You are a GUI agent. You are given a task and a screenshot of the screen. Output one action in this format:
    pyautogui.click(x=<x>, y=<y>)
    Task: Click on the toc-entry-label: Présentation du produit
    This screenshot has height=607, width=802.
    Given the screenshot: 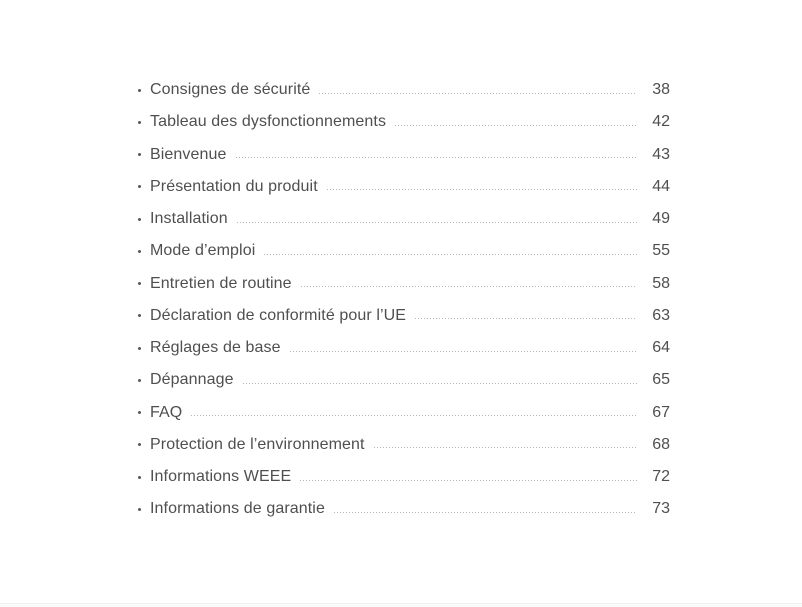 What is the action you would take?
    pyautogui.click(x=234, y=186)
    